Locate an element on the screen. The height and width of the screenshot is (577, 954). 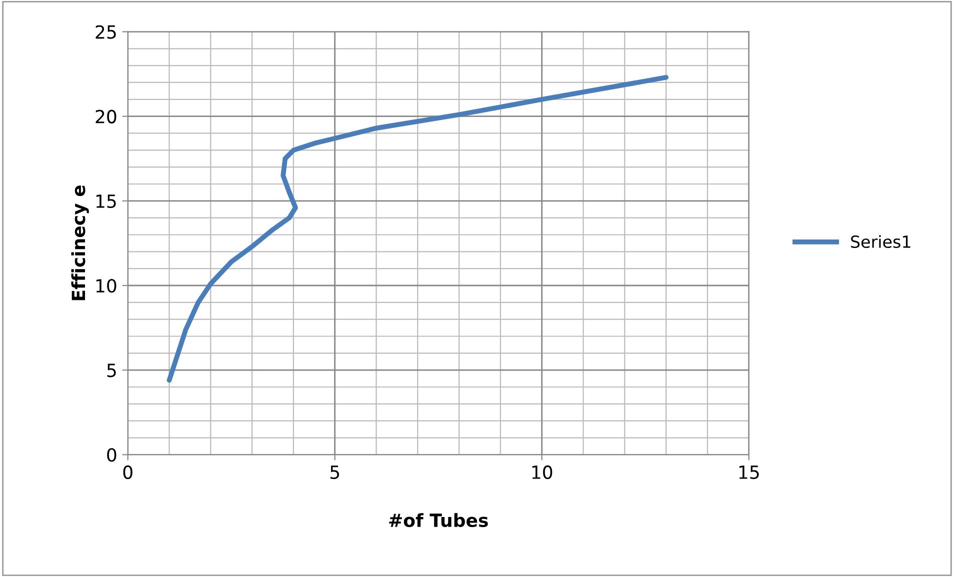
x-tick-label: 15 is located at coordinates (749, 473).